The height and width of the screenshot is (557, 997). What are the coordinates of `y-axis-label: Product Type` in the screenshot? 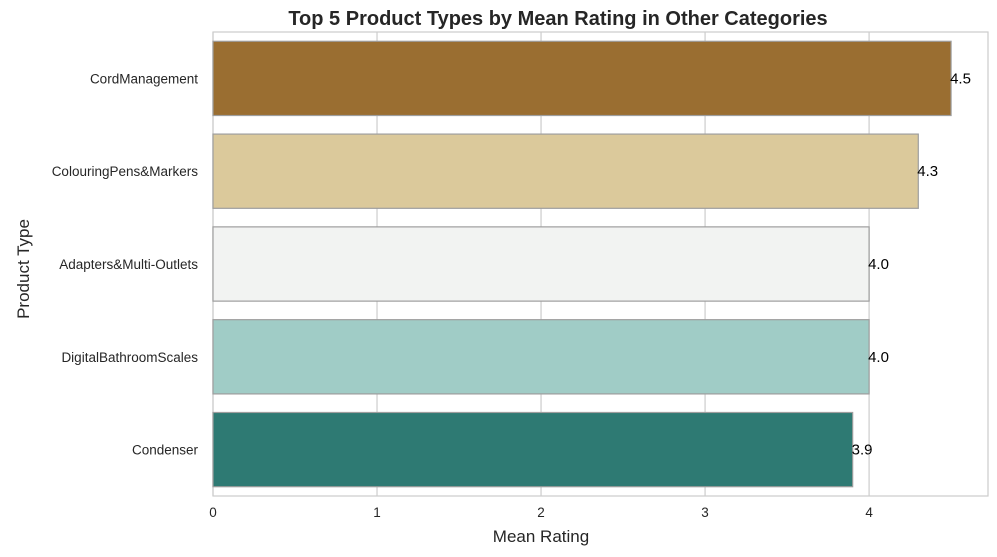 It's located at (23, 269).